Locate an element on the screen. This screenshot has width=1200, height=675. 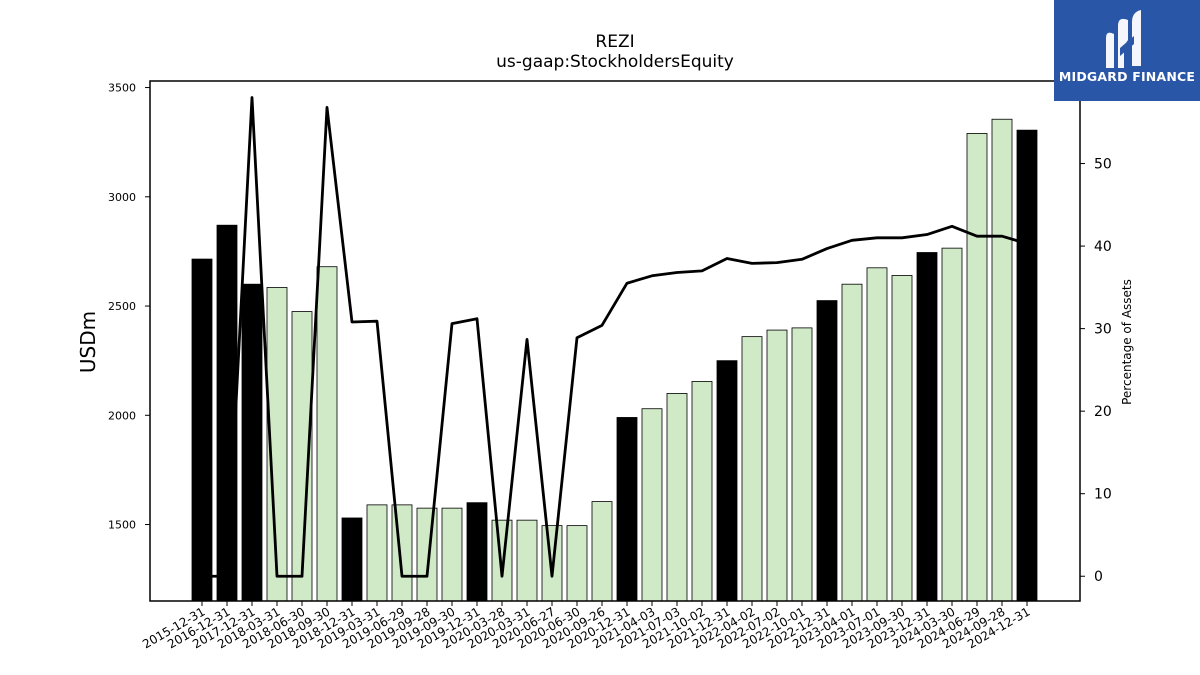
logo-mark-icon is located at coordinates (1123, 39).